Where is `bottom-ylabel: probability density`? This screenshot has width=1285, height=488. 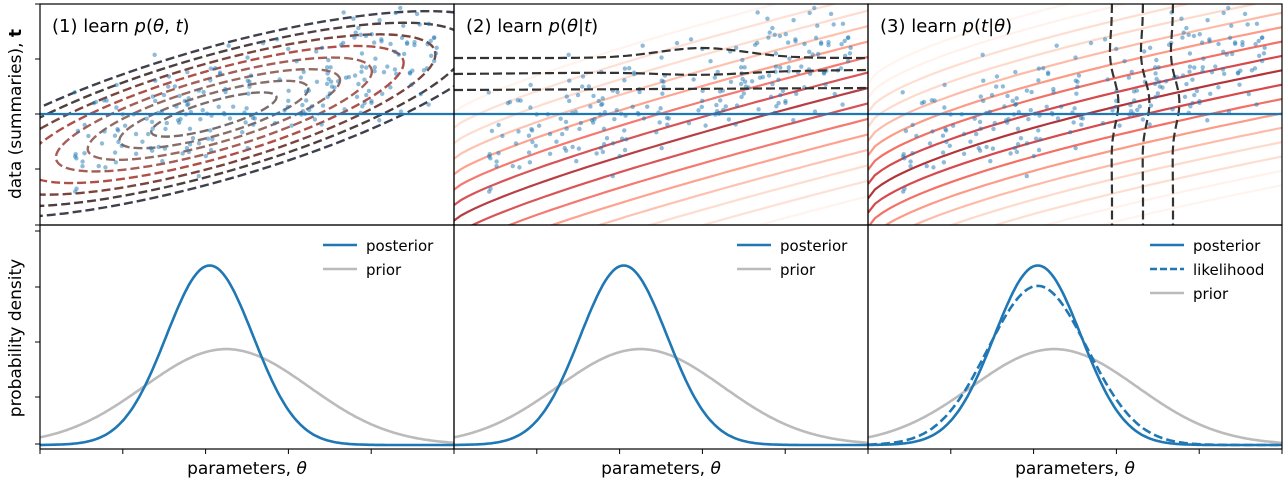 bottom-ylabel: probability density is located at coordinates (16, 338).